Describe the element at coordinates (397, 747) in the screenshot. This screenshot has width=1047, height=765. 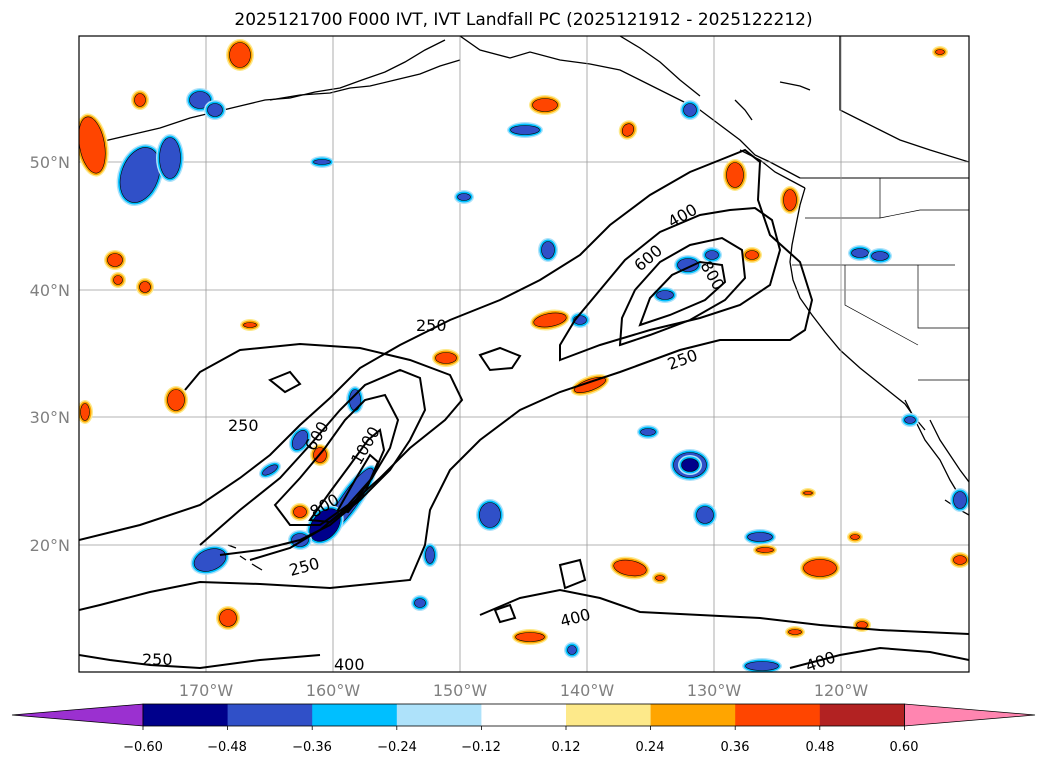
I see `colorbar-tick-label: −0.24` at that location.